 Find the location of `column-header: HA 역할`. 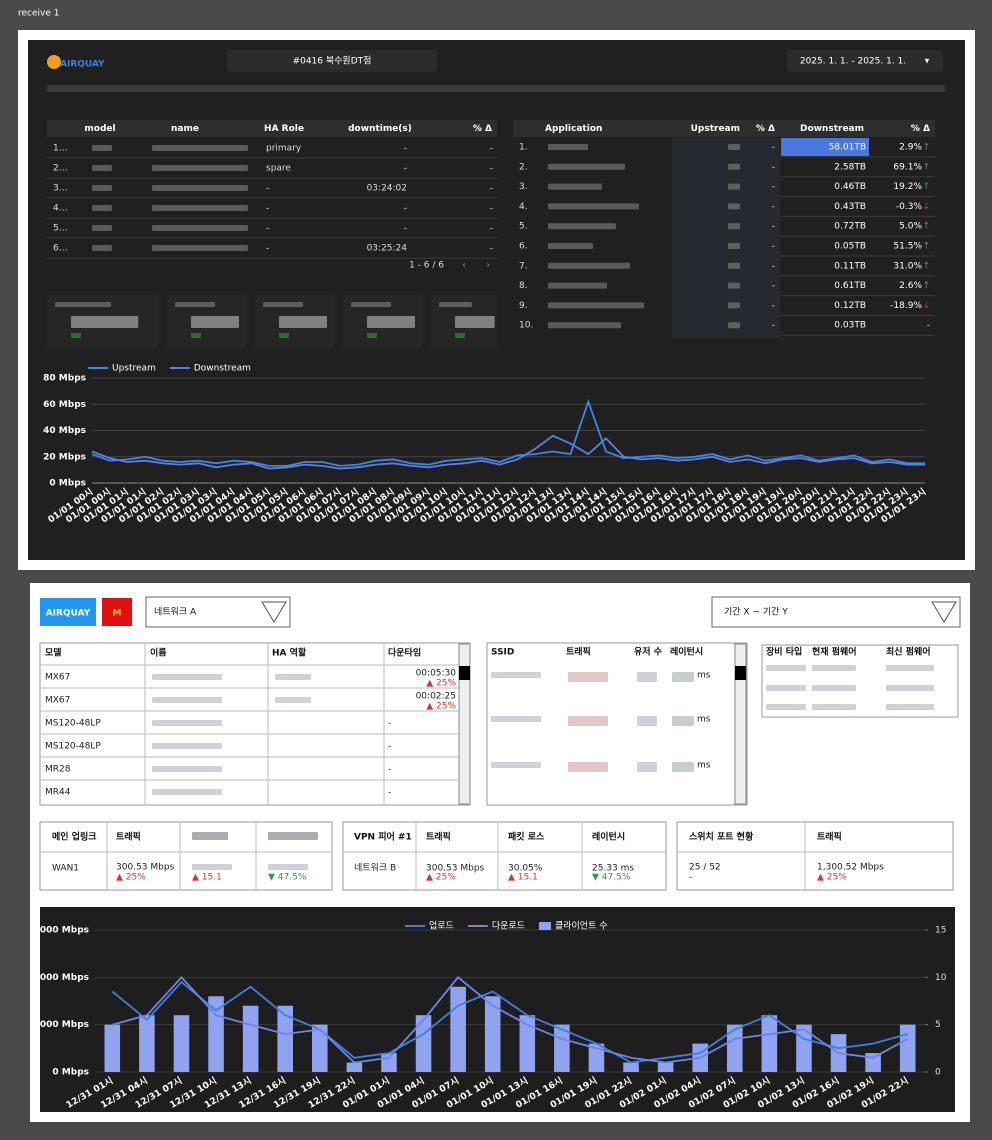

column-header: HA 역할 is located at coordinates (289, 653).